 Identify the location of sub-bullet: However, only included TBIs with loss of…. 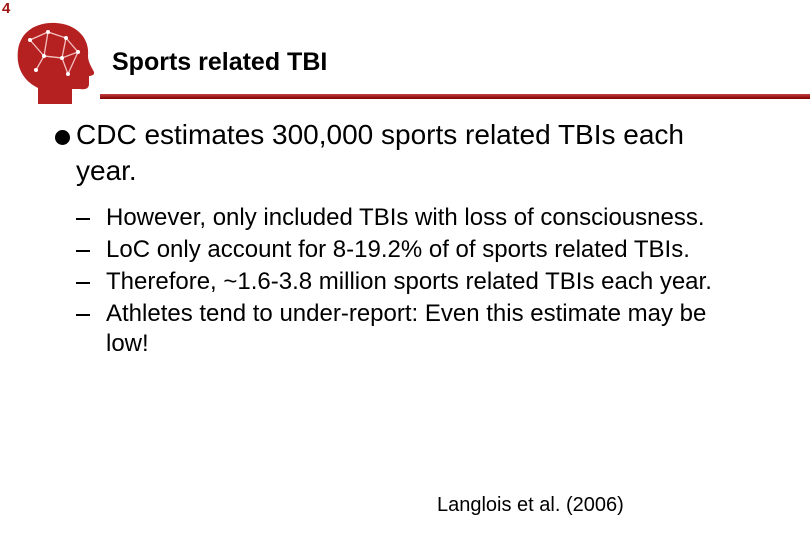
(413, 218).